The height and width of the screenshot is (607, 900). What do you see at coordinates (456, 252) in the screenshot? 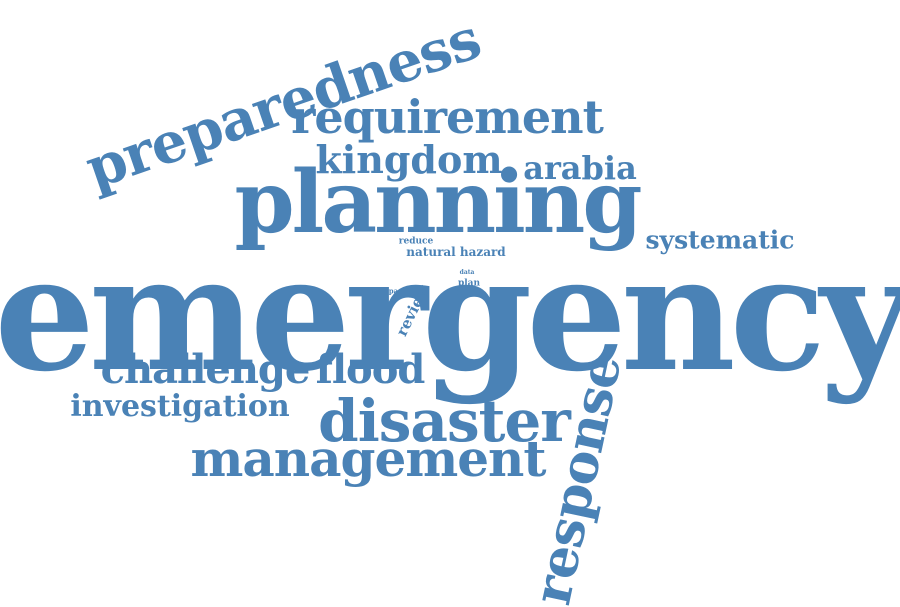
I see `word-natural-hazard: natural hazard` at bounding box center [456, 252].